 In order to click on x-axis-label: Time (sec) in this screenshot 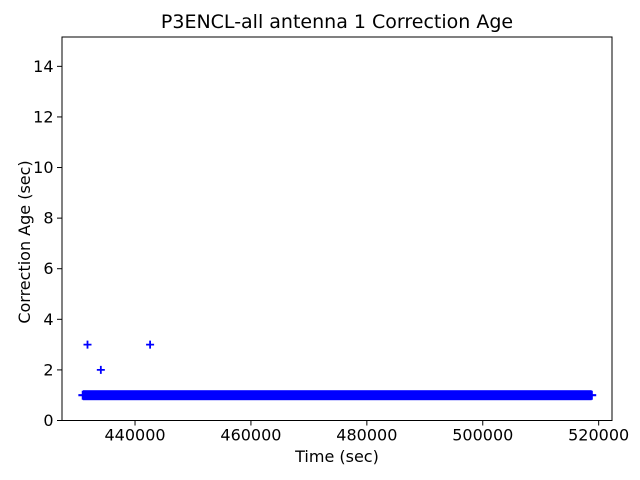, I will do `click(336, 456)`.